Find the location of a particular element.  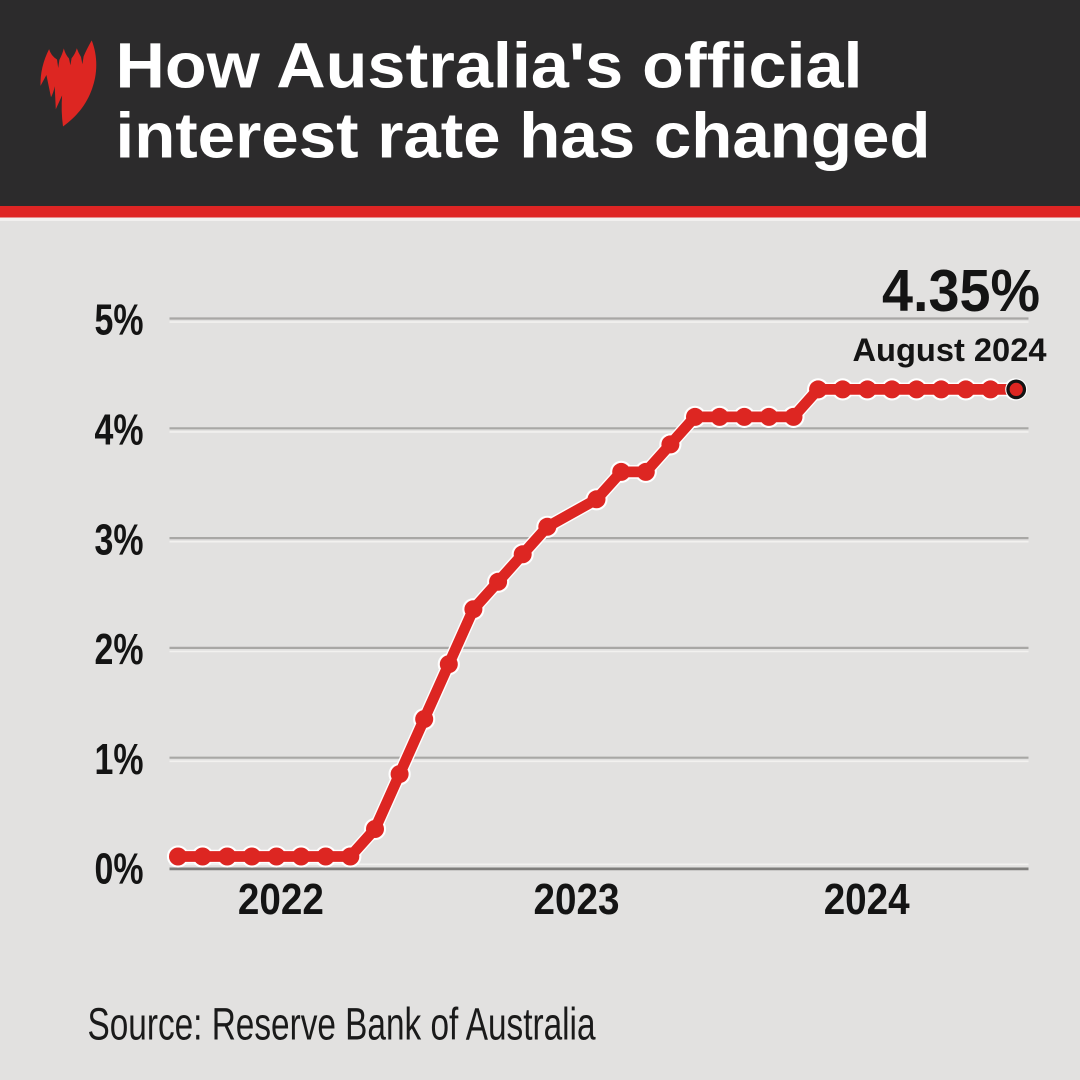

svg-text:Source: Reserve Bank of Austra: Source: Reserve Bank of Australia is located at coordinates (342, 1024).